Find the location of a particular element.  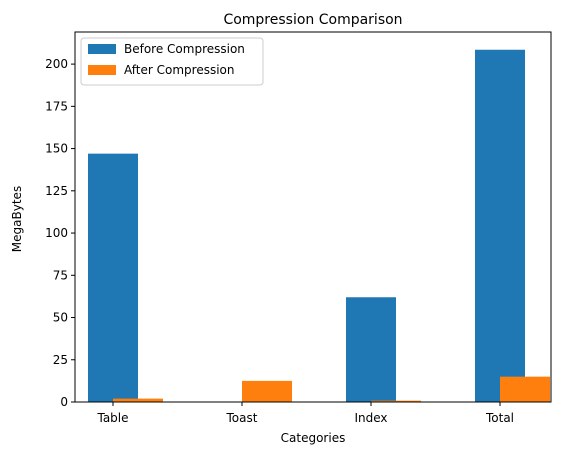

legend: Before Compression After Compression is located at coordinates (172, 61).